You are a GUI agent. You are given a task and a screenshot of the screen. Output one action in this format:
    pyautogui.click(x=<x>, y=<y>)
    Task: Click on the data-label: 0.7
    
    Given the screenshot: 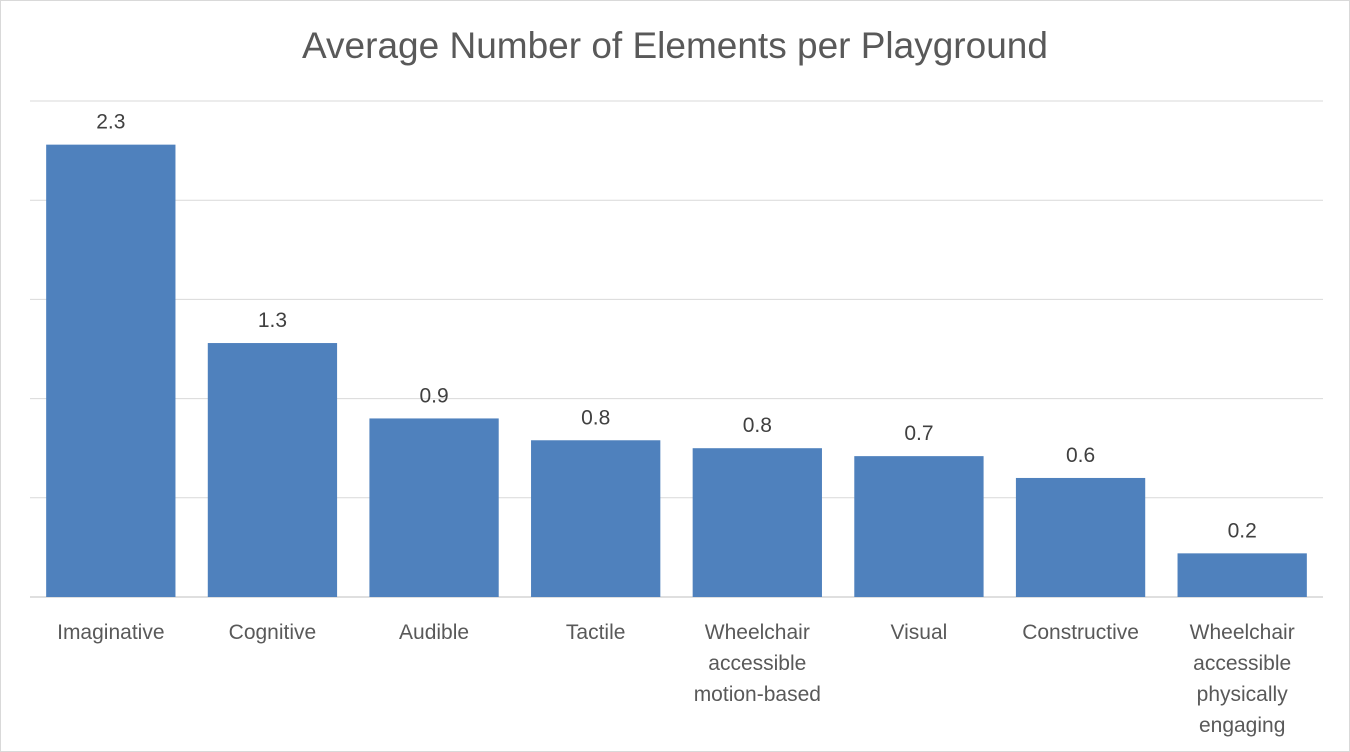 What is the action you would take?
    pyautogui.click(x=918, y=433)
    